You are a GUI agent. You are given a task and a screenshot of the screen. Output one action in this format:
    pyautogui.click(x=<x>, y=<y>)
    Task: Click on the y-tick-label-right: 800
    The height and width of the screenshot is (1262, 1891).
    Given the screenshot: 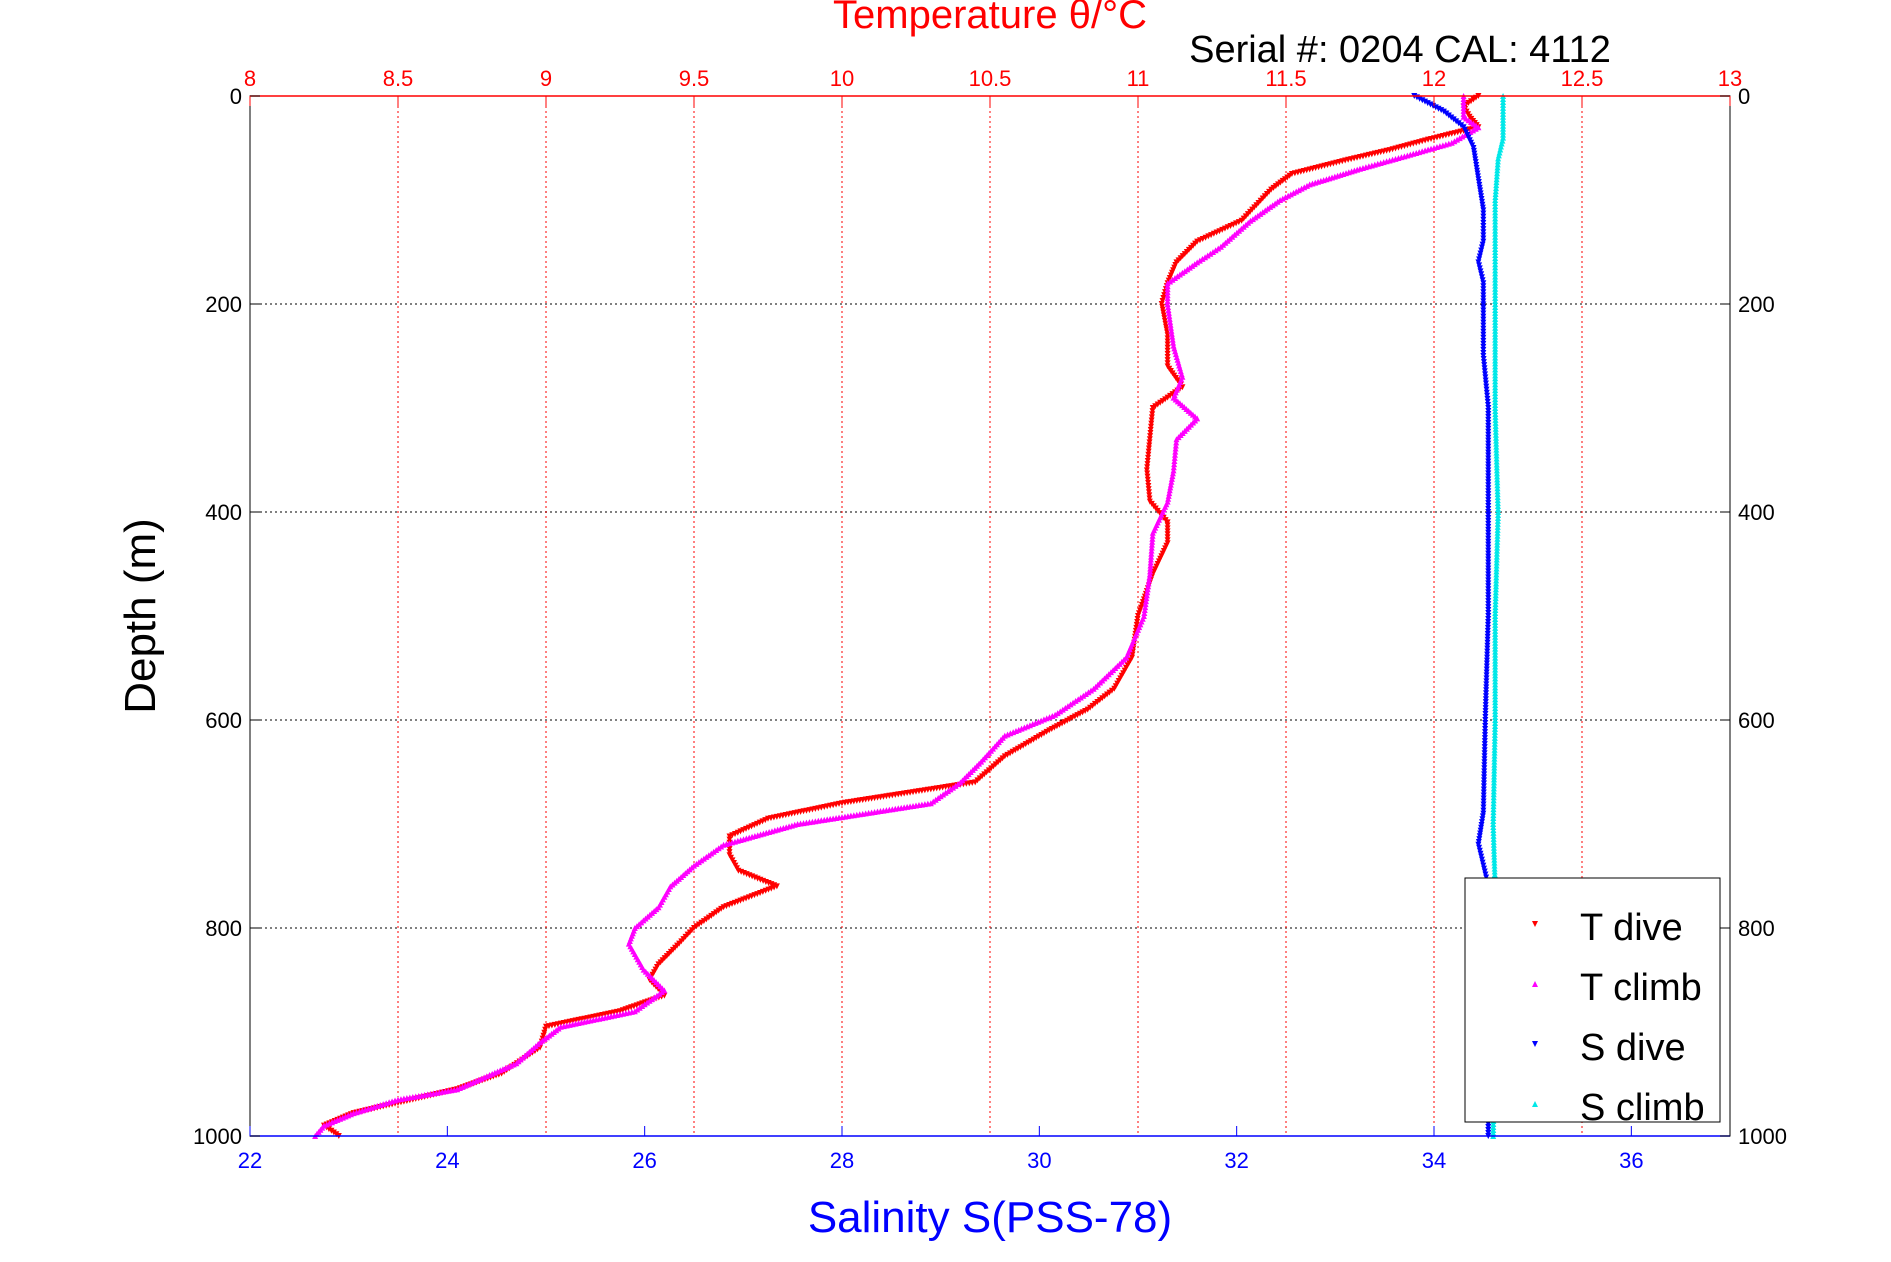 What is the action you would take?
    pyautogui.click(x=1756, y=928)
    